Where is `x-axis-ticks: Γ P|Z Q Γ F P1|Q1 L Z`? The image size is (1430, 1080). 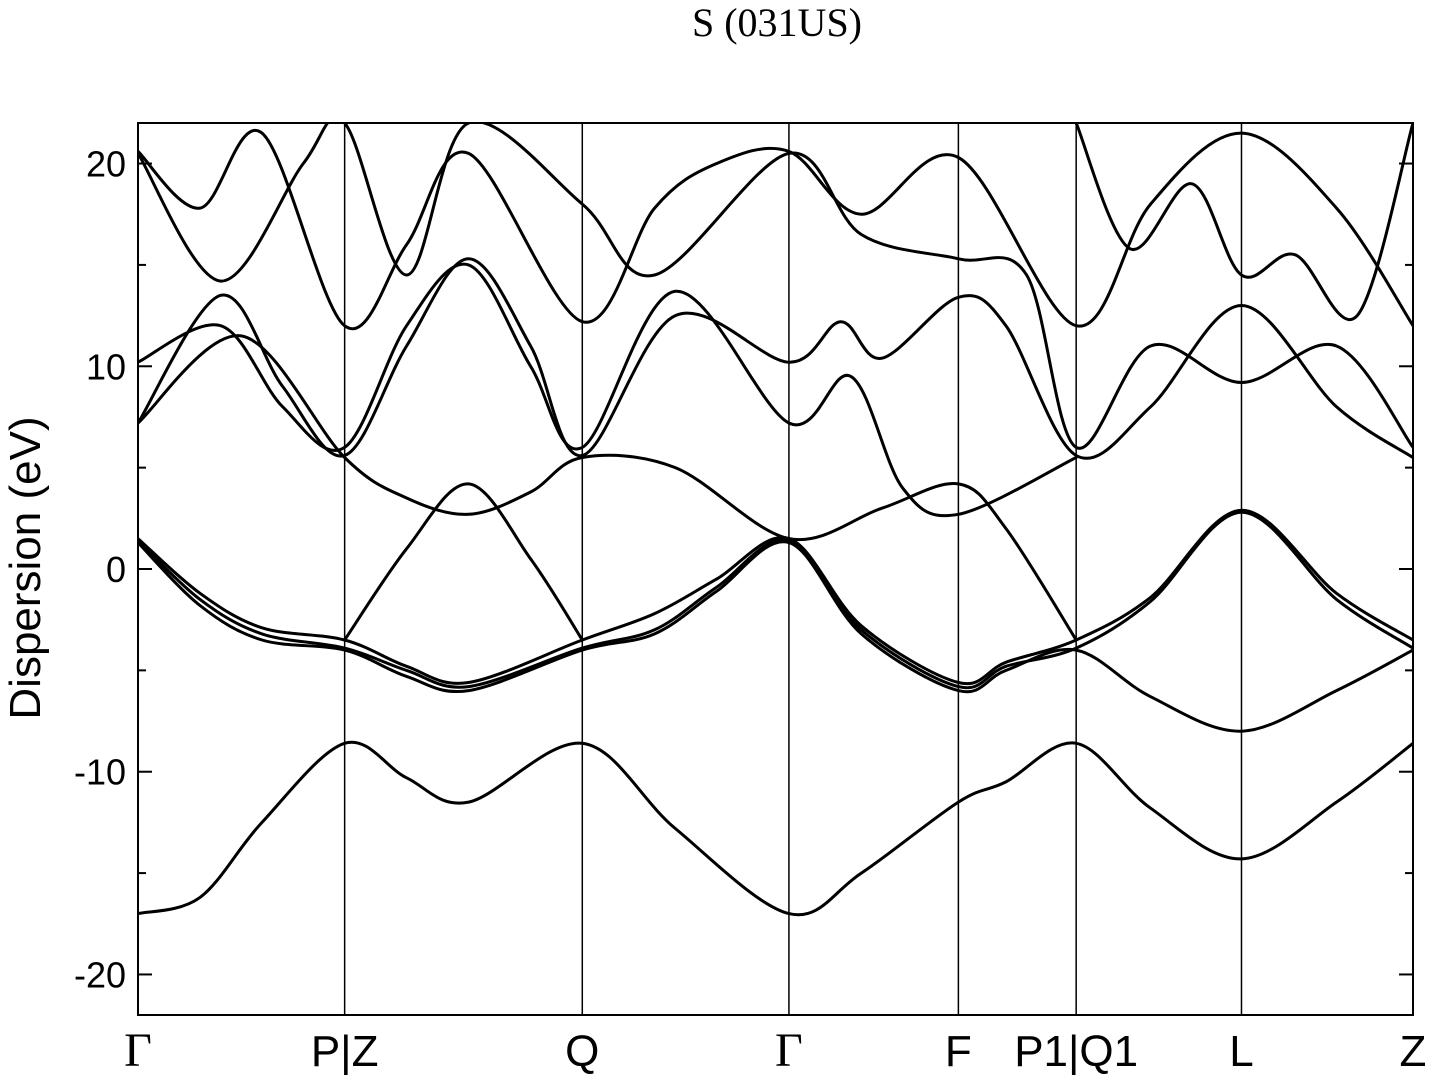
x-axis-ticks: Γ P|Z Q Γ F P1|Q1 L Z is located at coordinates (775, 1050).